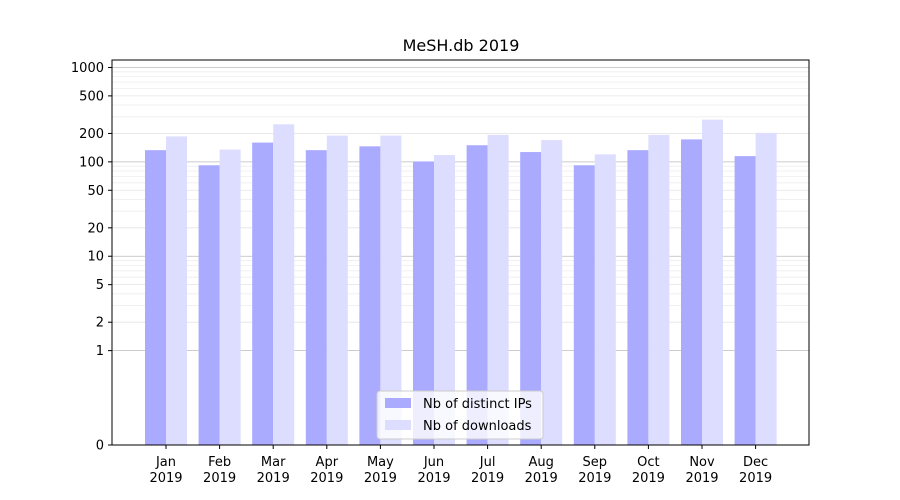 Image resolution: width=900 pixels, height=500 pixels. Describe the element at coordinates (87, 68) in the screenshot. I see `y-tick-label: 1000` at that location.